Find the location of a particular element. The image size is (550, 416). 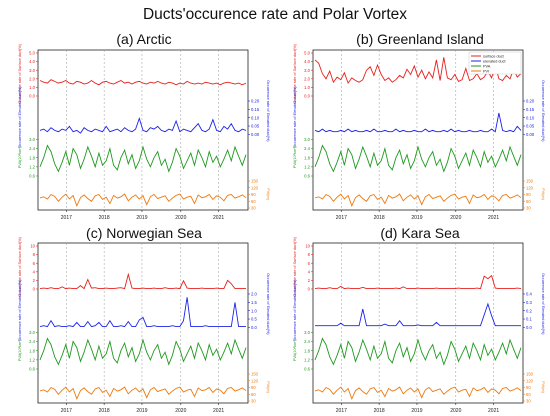

left-tick-label: 10 is located at coordinates (307, 246).